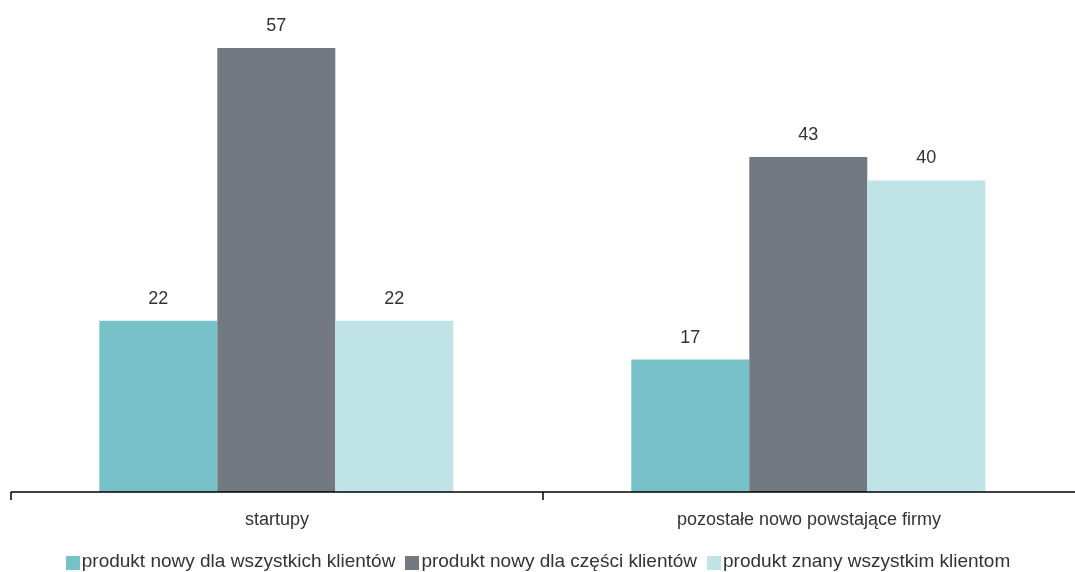  Describe the element at coordinates (238, 560) in the screenshot. I see `legend-label: produkt nowy dla wszystkich klientów` at that location.